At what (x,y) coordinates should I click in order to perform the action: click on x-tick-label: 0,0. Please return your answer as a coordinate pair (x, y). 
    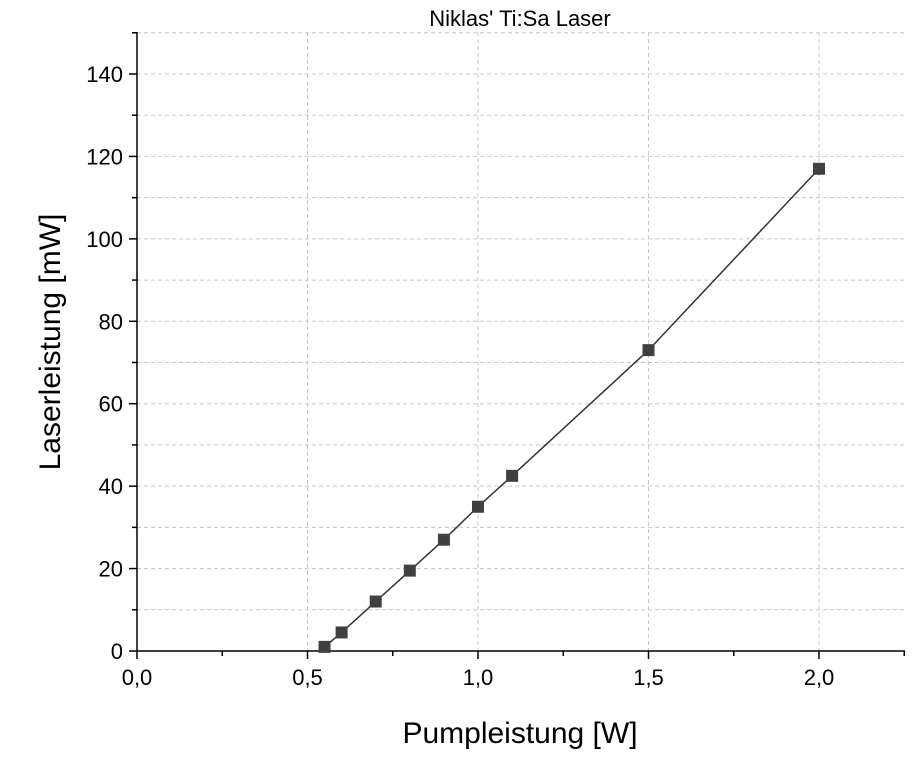
    Looking at the image, I should click on (137, 677).